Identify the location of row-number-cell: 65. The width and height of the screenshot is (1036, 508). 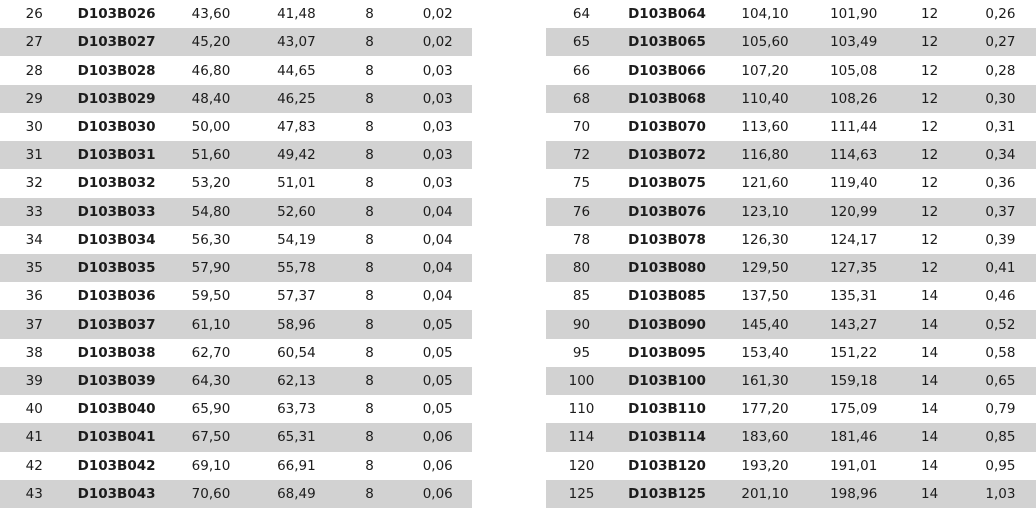
(581, 42).